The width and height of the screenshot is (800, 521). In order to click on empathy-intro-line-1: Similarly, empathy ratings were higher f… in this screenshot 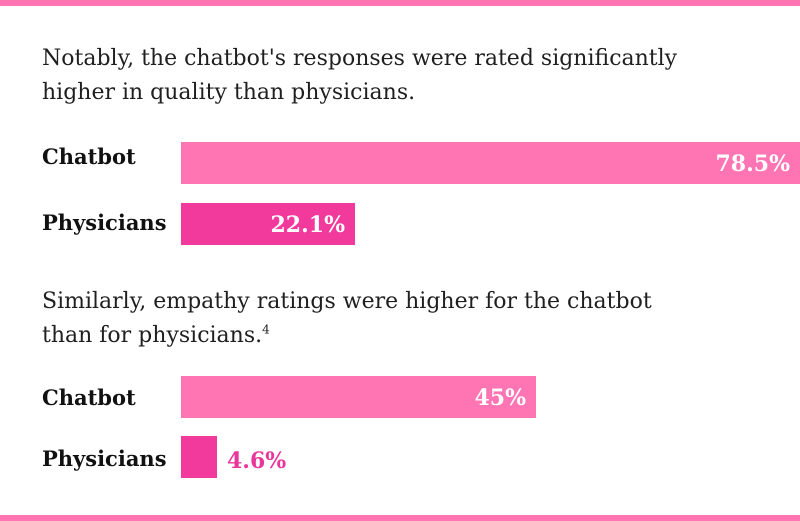, I will do `click(347, 301)`.